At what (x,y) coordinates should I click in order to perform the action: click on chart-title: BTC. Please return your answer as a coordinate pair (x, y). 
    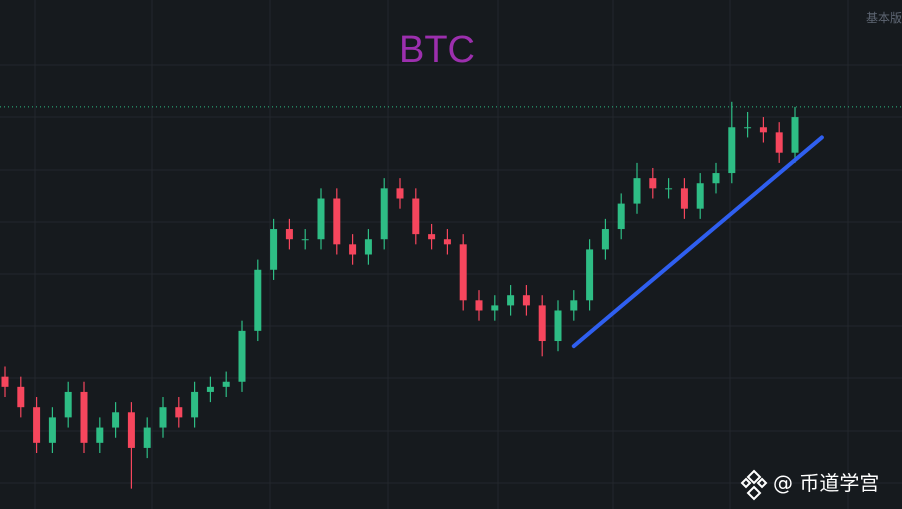
    Looking at the image, I should click on (437, 50).